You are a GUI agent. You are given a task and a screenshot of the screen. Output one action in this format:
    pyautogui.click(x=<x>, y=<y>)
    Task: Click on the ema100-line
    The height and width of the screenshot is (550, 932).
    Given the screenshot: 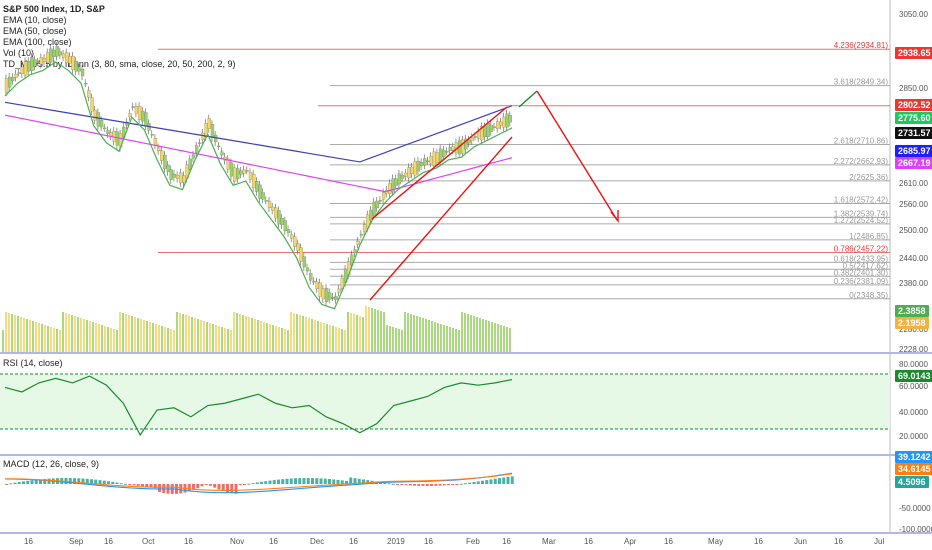 What is the action you would take?
    pyautogui.click(x=258, y=153)
    